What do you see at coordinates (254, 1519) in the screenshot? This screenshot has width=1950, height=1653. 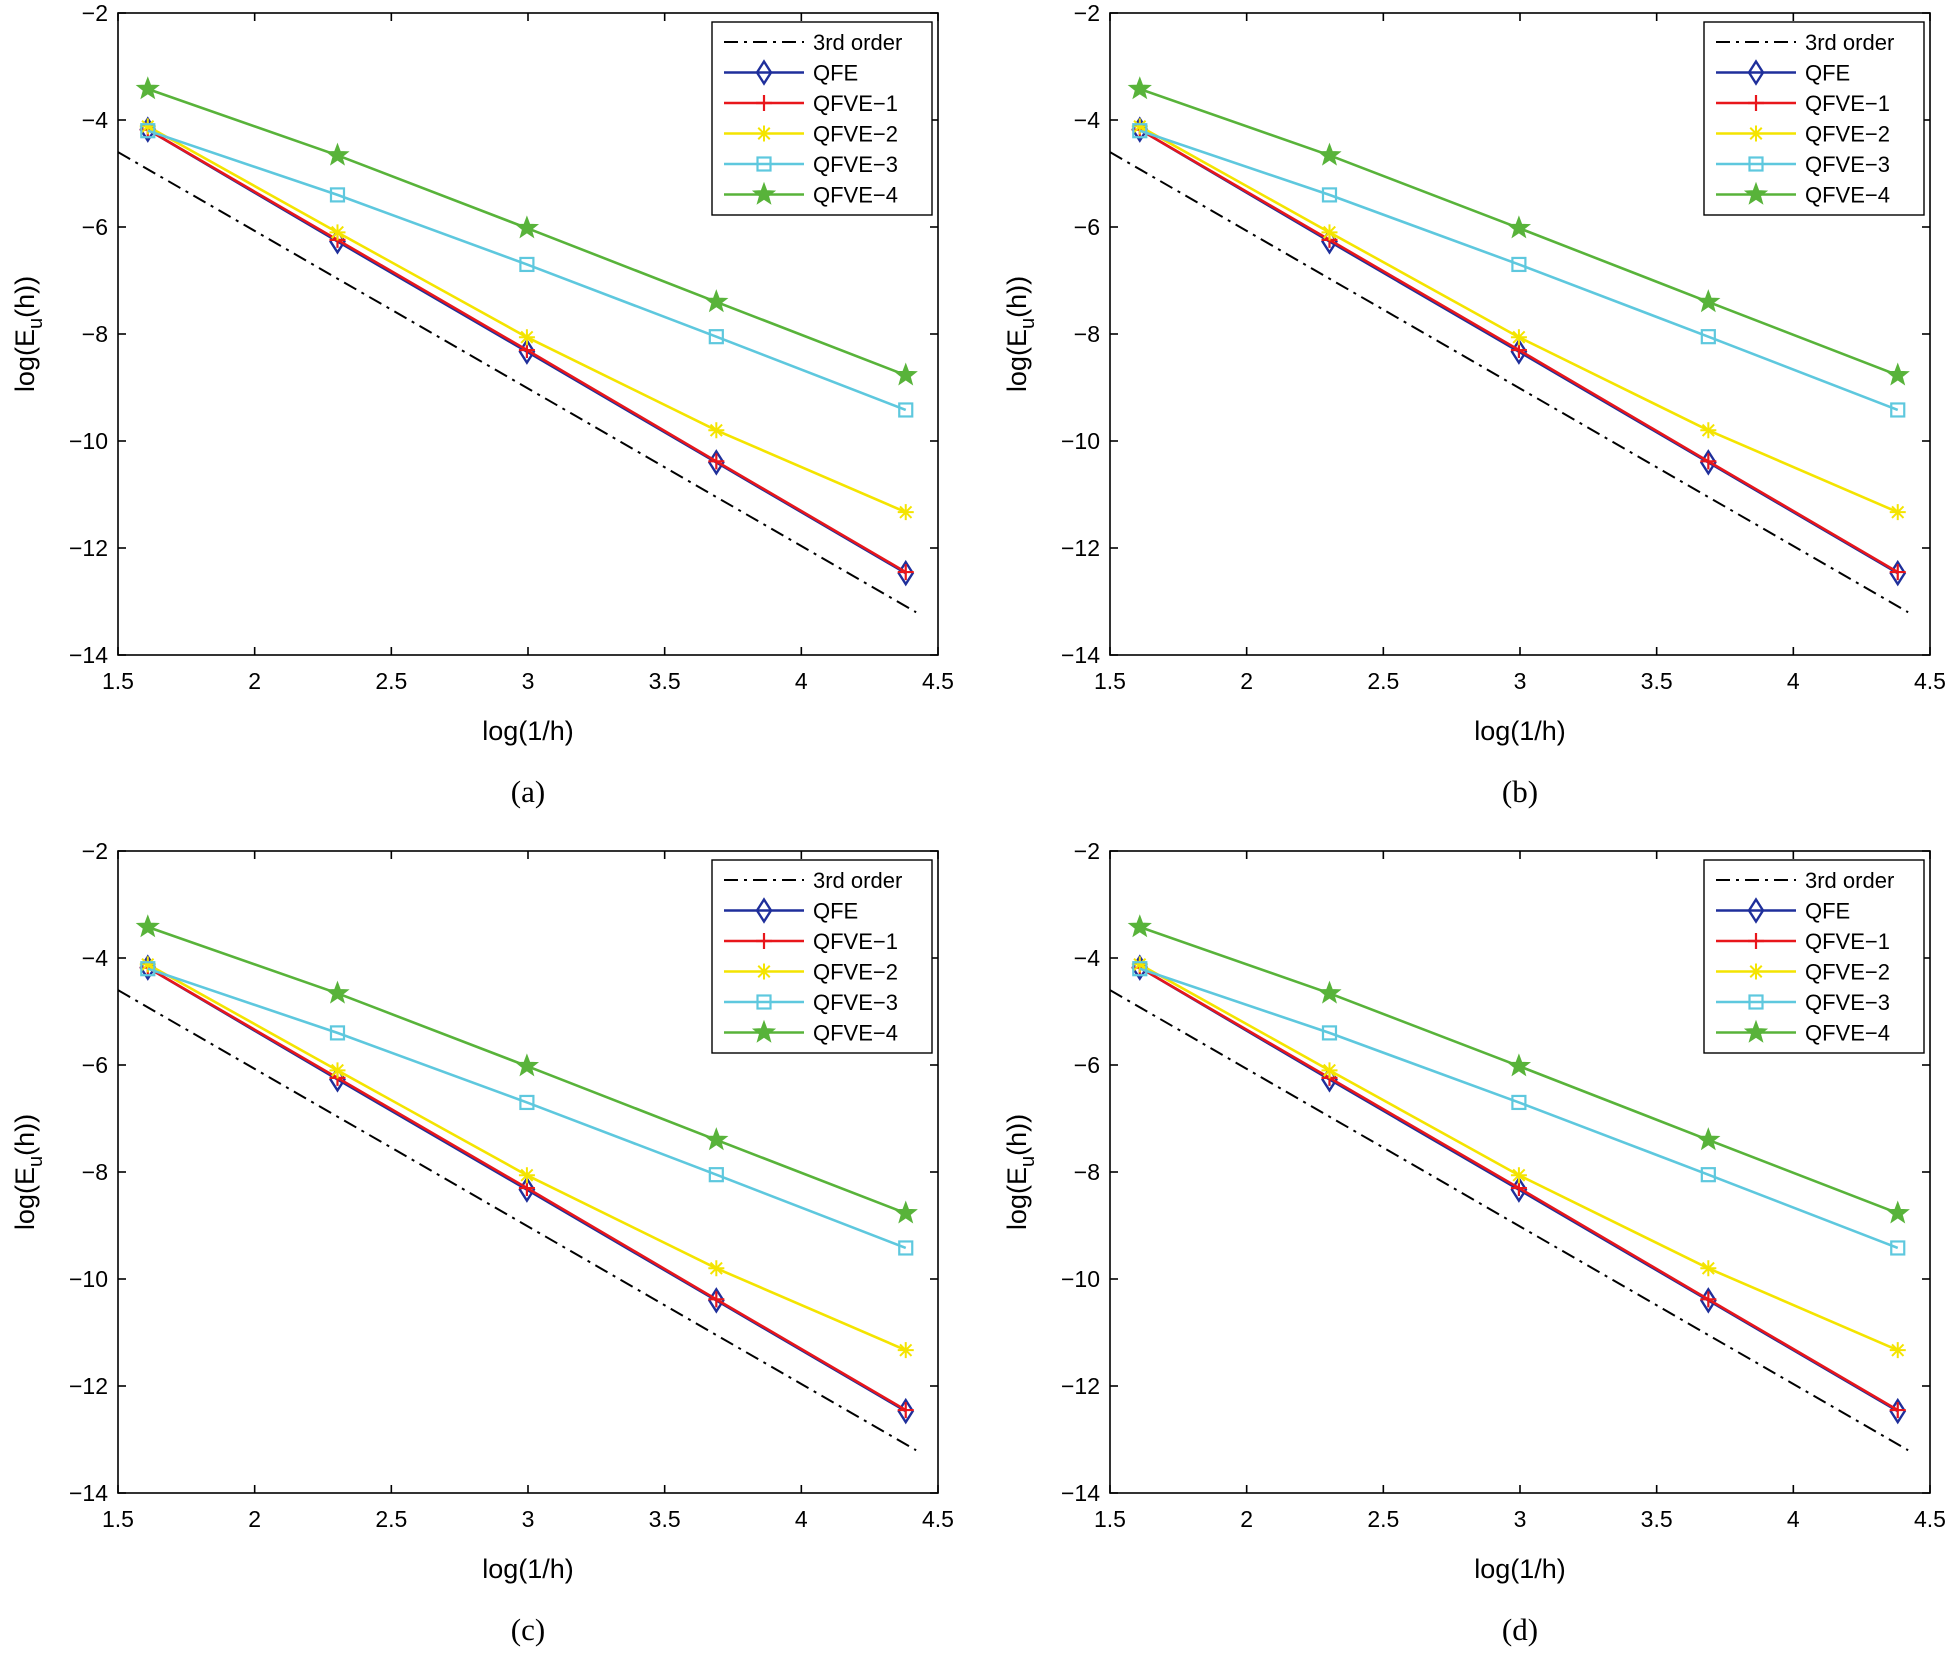 I see `x-tick-label: 2` at bounding box center [254, 1519].